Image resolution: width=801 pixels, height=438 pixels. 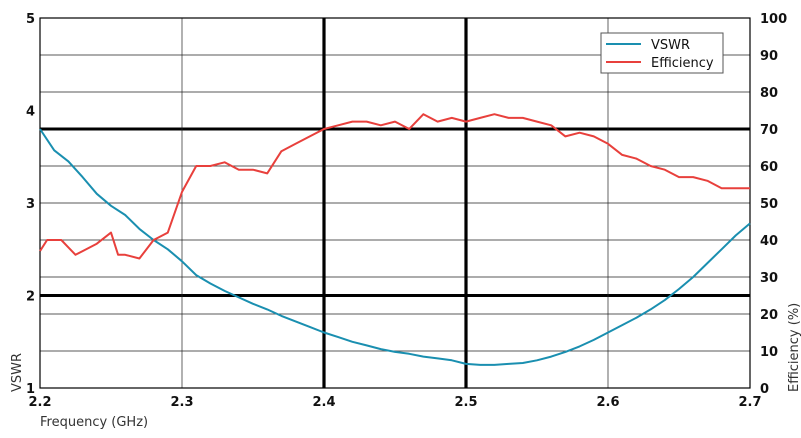 I want to click on y2-tick-label: 50, so click(x=769, y=204).